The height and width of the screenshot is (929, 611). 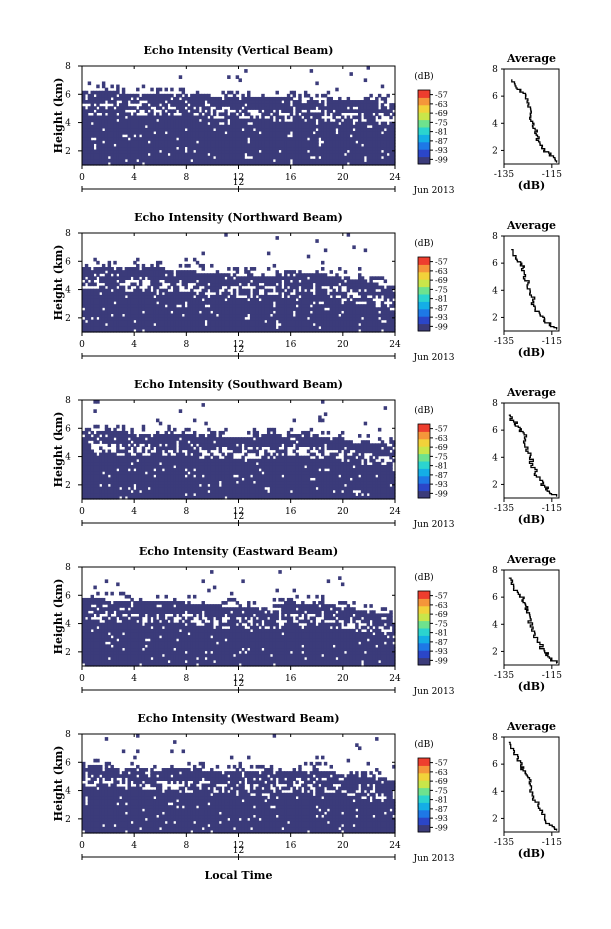 I want to click on avg-x-tick-label: -115, so click(x=552, y=342).